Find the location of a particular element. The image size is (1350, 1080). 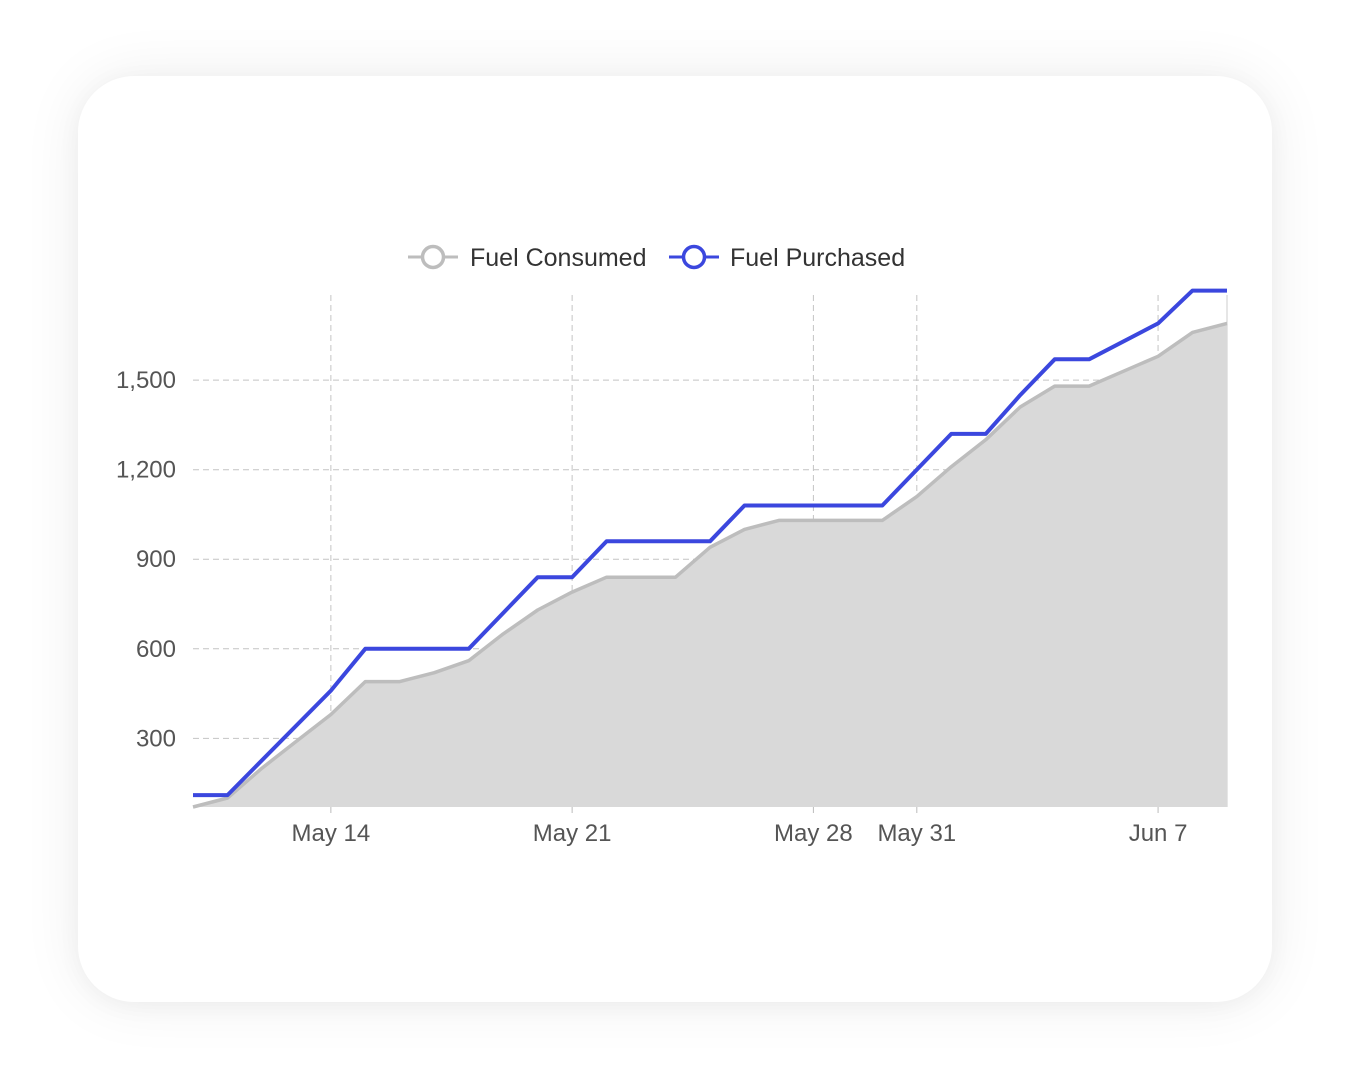

legend-marker-fuel-consumed is located at coordinates (433, 257).